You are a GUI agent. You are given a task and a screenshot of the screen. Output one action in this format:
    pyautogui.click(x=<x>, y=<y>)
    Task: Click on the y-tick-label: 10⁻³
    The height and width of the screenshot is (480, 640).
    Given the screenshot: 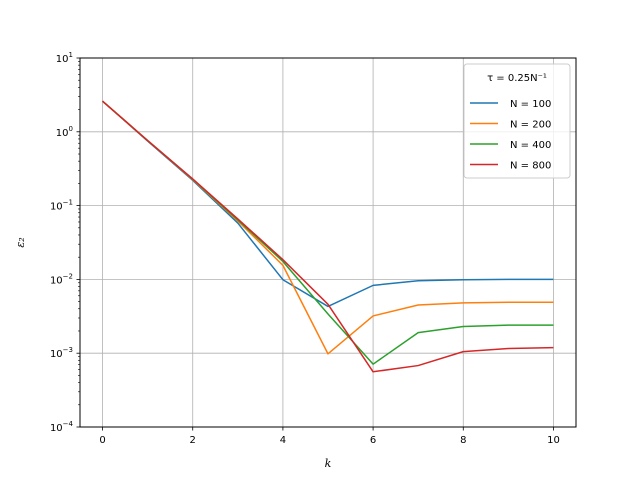 What is the action you would take?
    pyautogui.click(x=61, y=353)
    